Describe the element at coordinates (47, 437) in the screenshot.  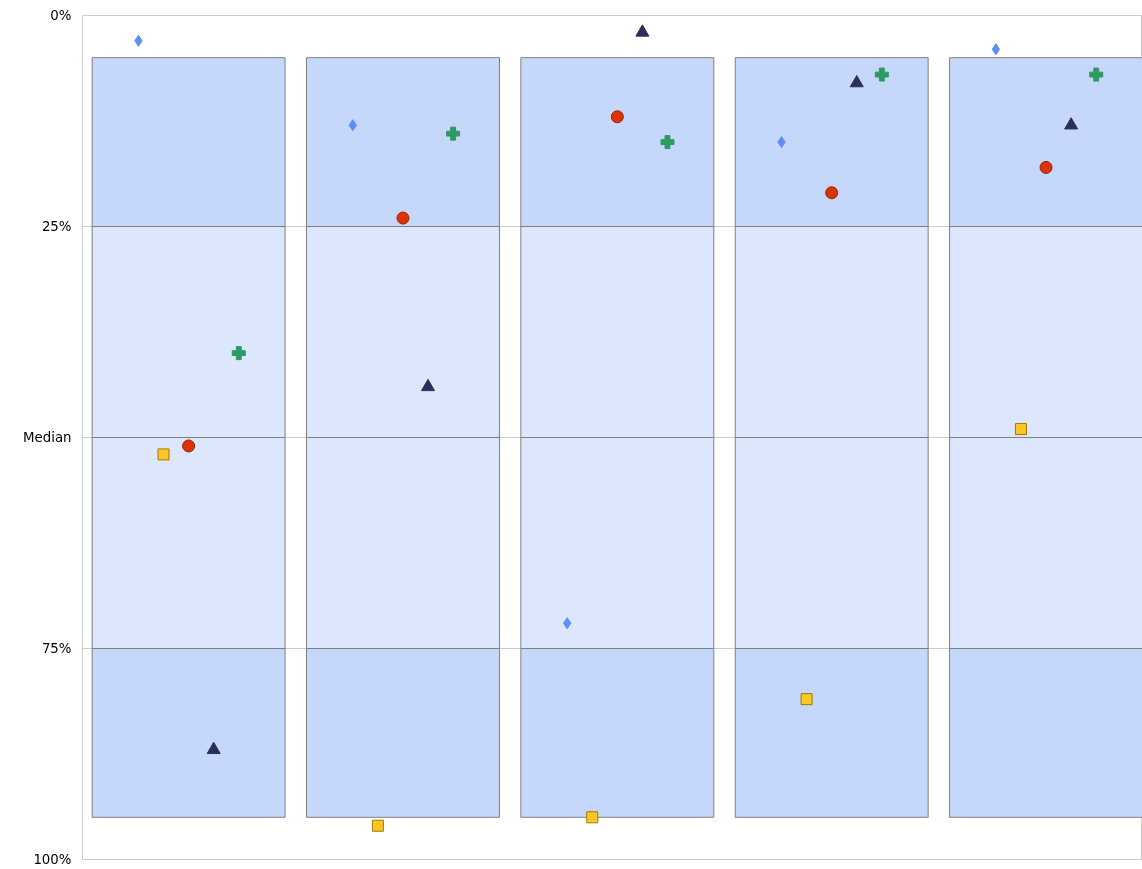
I see `y-tick-label: Median` at that location.